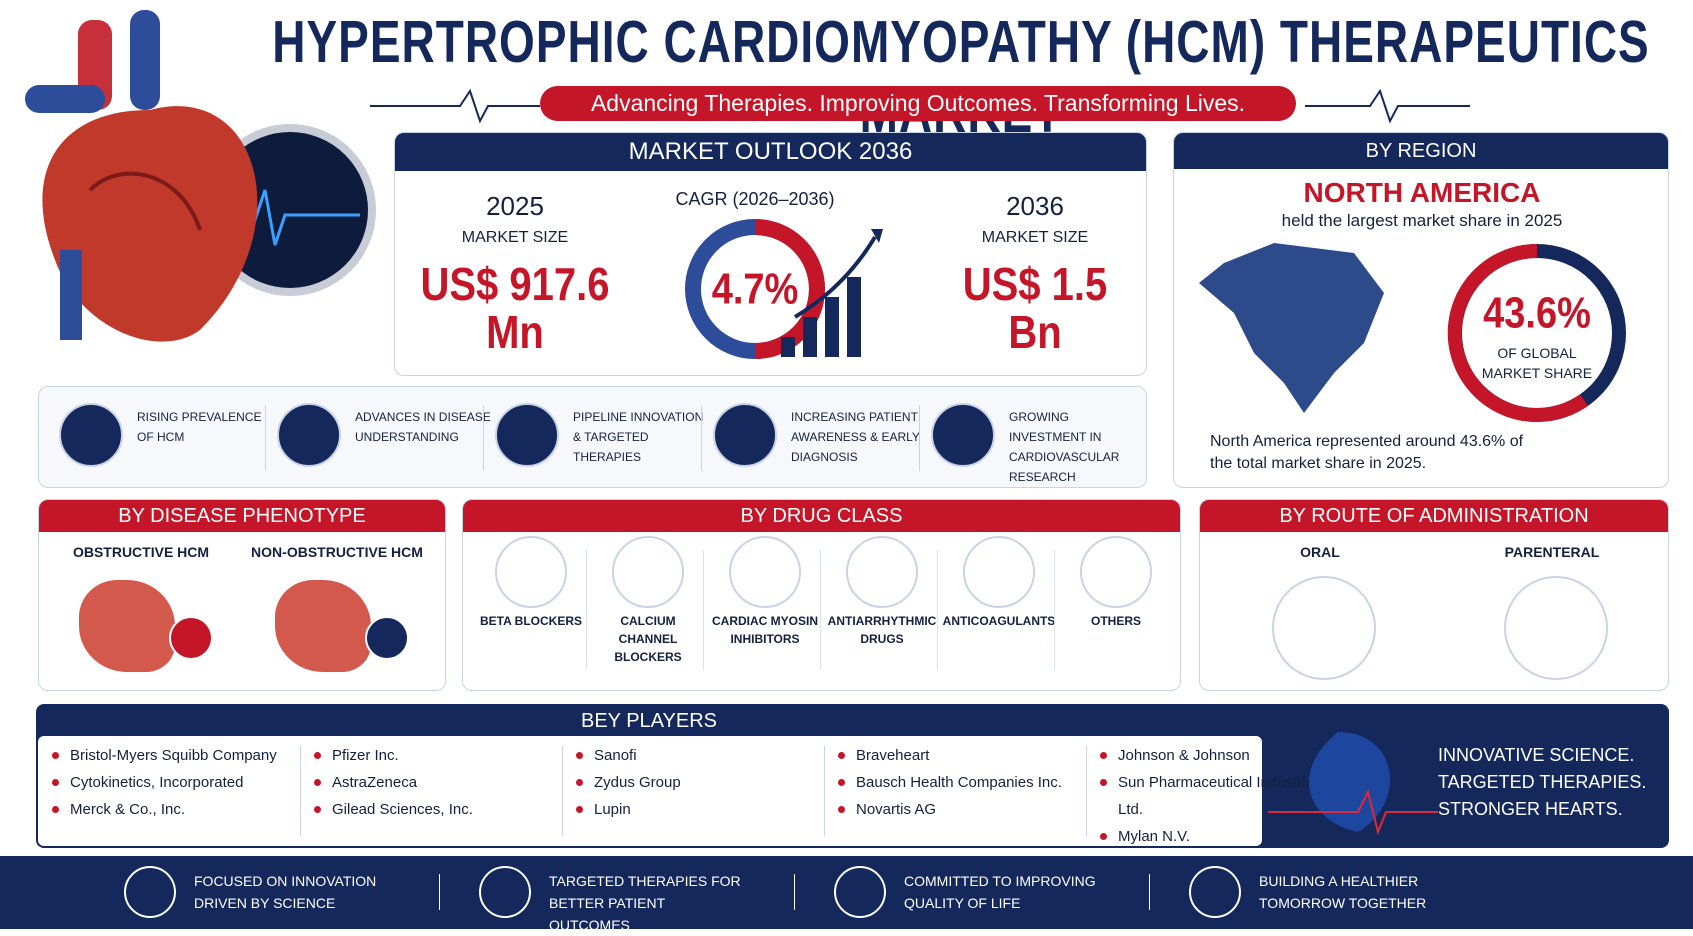 The width and height of the screenshot is (1693, 936). What do you see at coordinates (531, 621) in the screenshot?
I see `drug-class-label: BETA BLOCKERS` at bounding box center [531, 621].